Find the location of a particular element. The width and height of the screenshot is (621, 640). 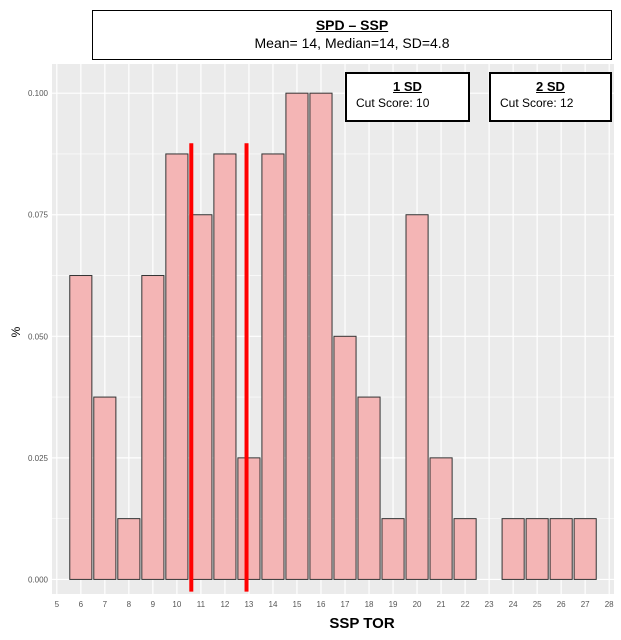

annotation-2sd-heading: 2 SD is located at coordinates (550, 86).